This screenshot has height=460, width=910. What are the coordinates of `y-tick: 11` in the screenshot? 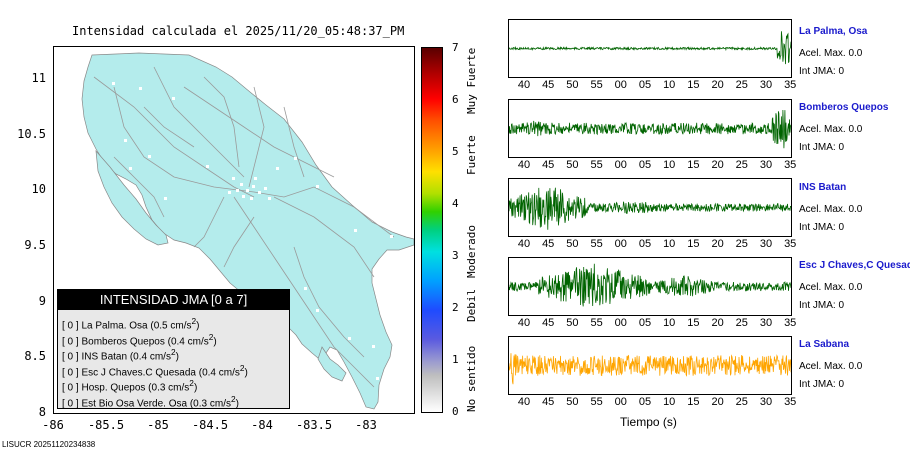 It's located at (38, 78).